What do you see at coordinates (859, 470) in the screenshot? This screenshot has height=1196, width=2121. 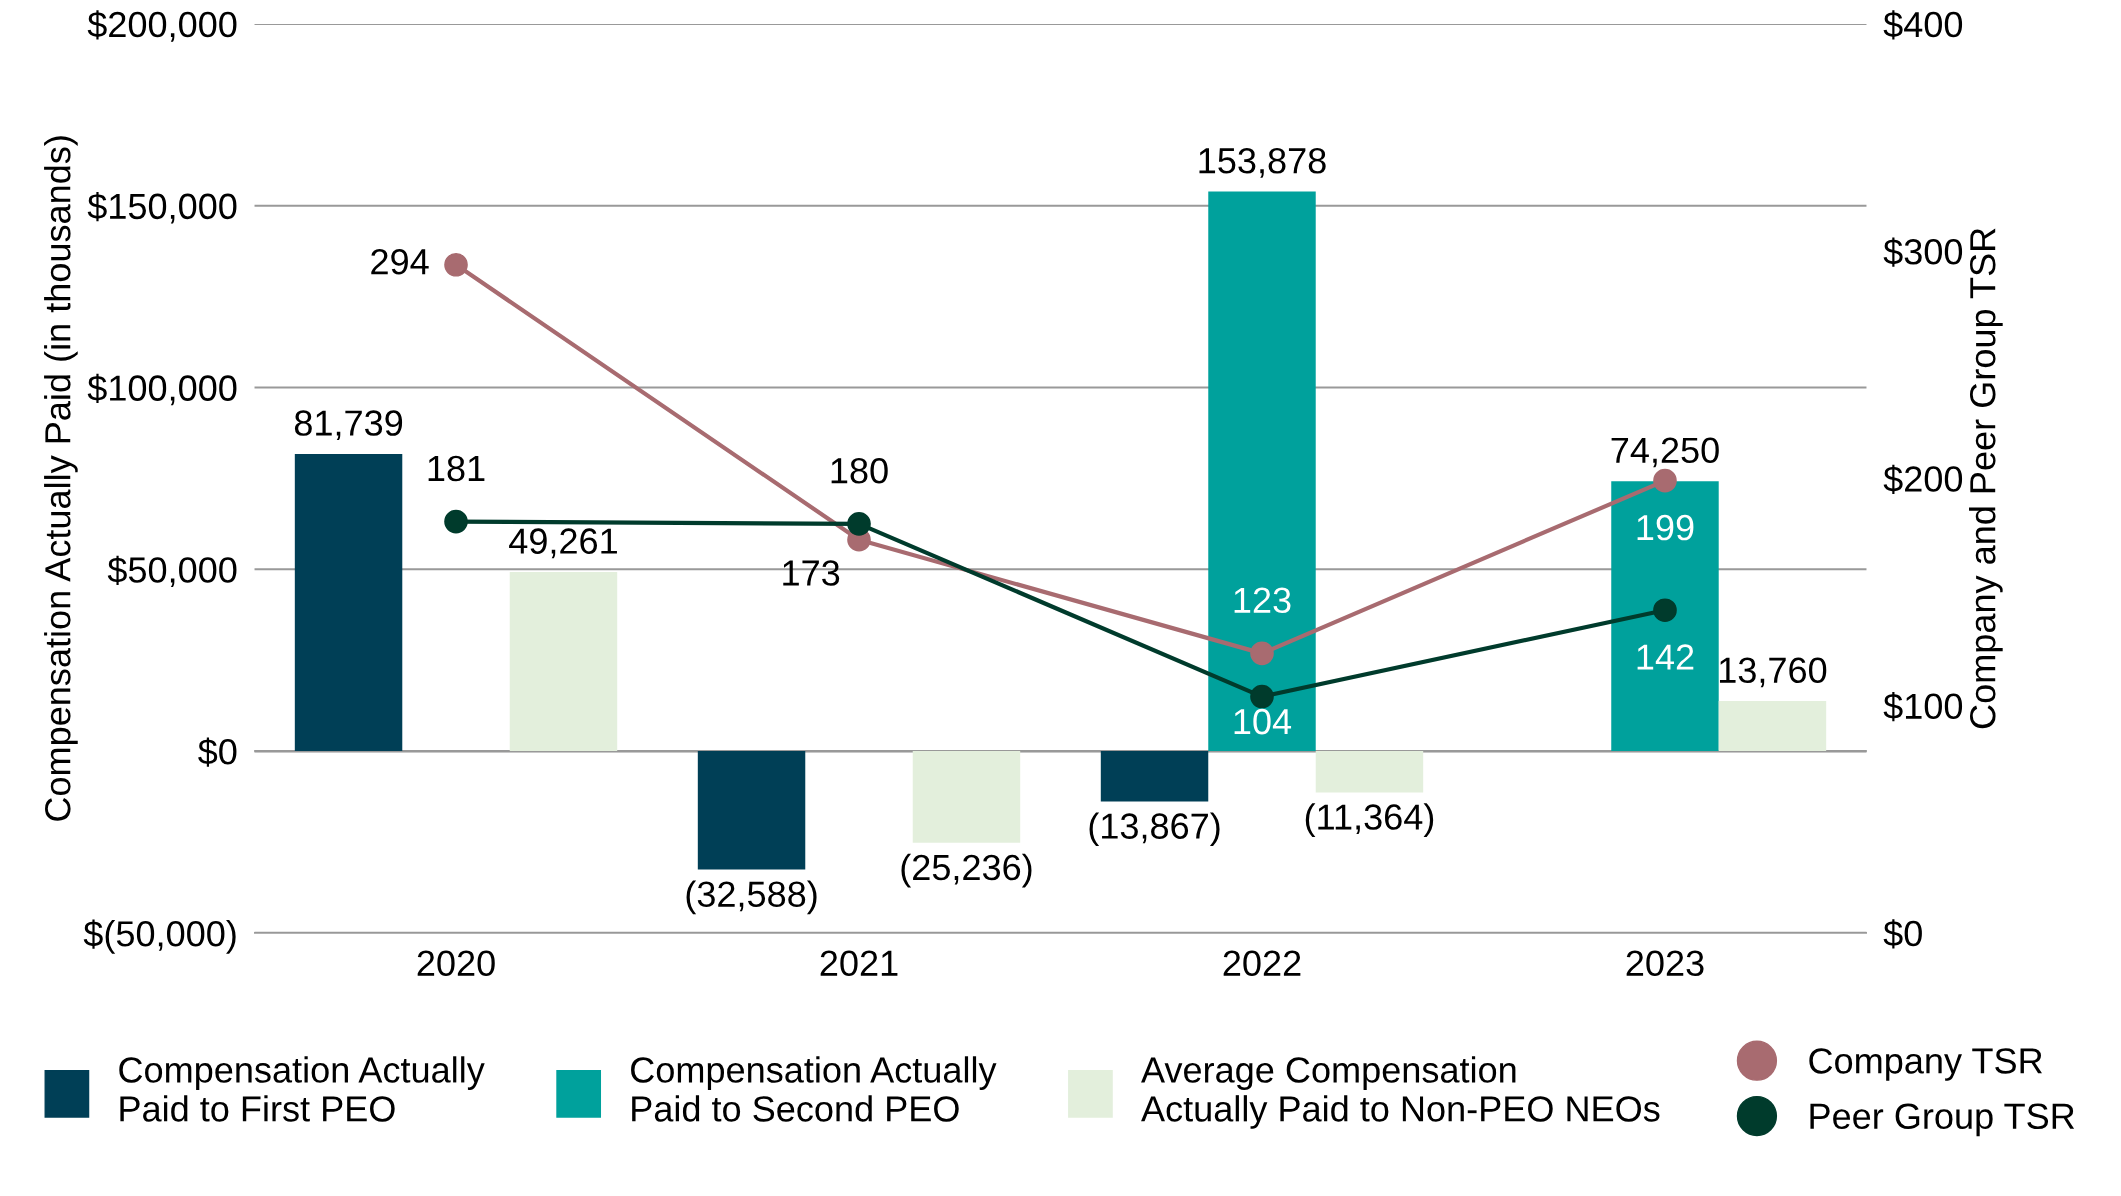 I see `data-label: 180` at bounding box center [859, 470].